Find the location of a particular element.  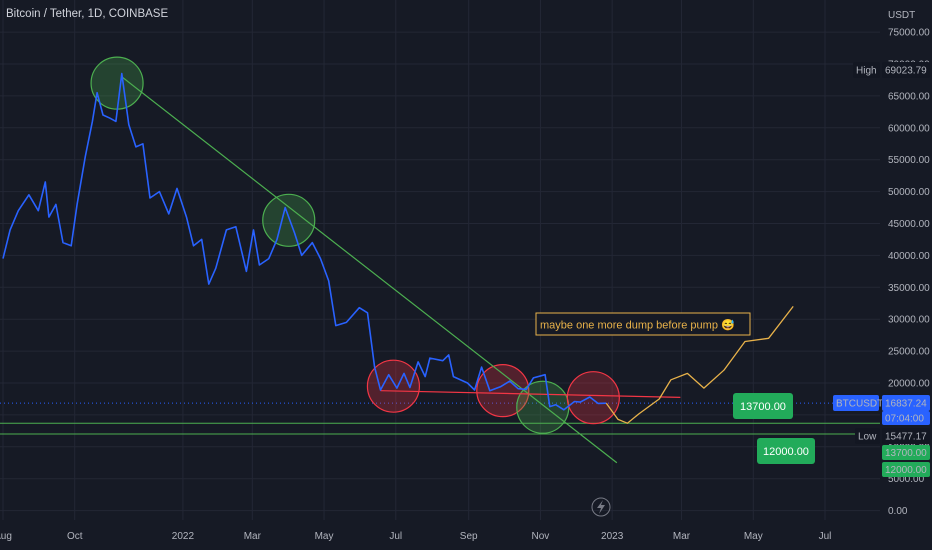

chart-title: Bitcoin / Tether, 1D, COINBASE is located at coordinates (87, 14).